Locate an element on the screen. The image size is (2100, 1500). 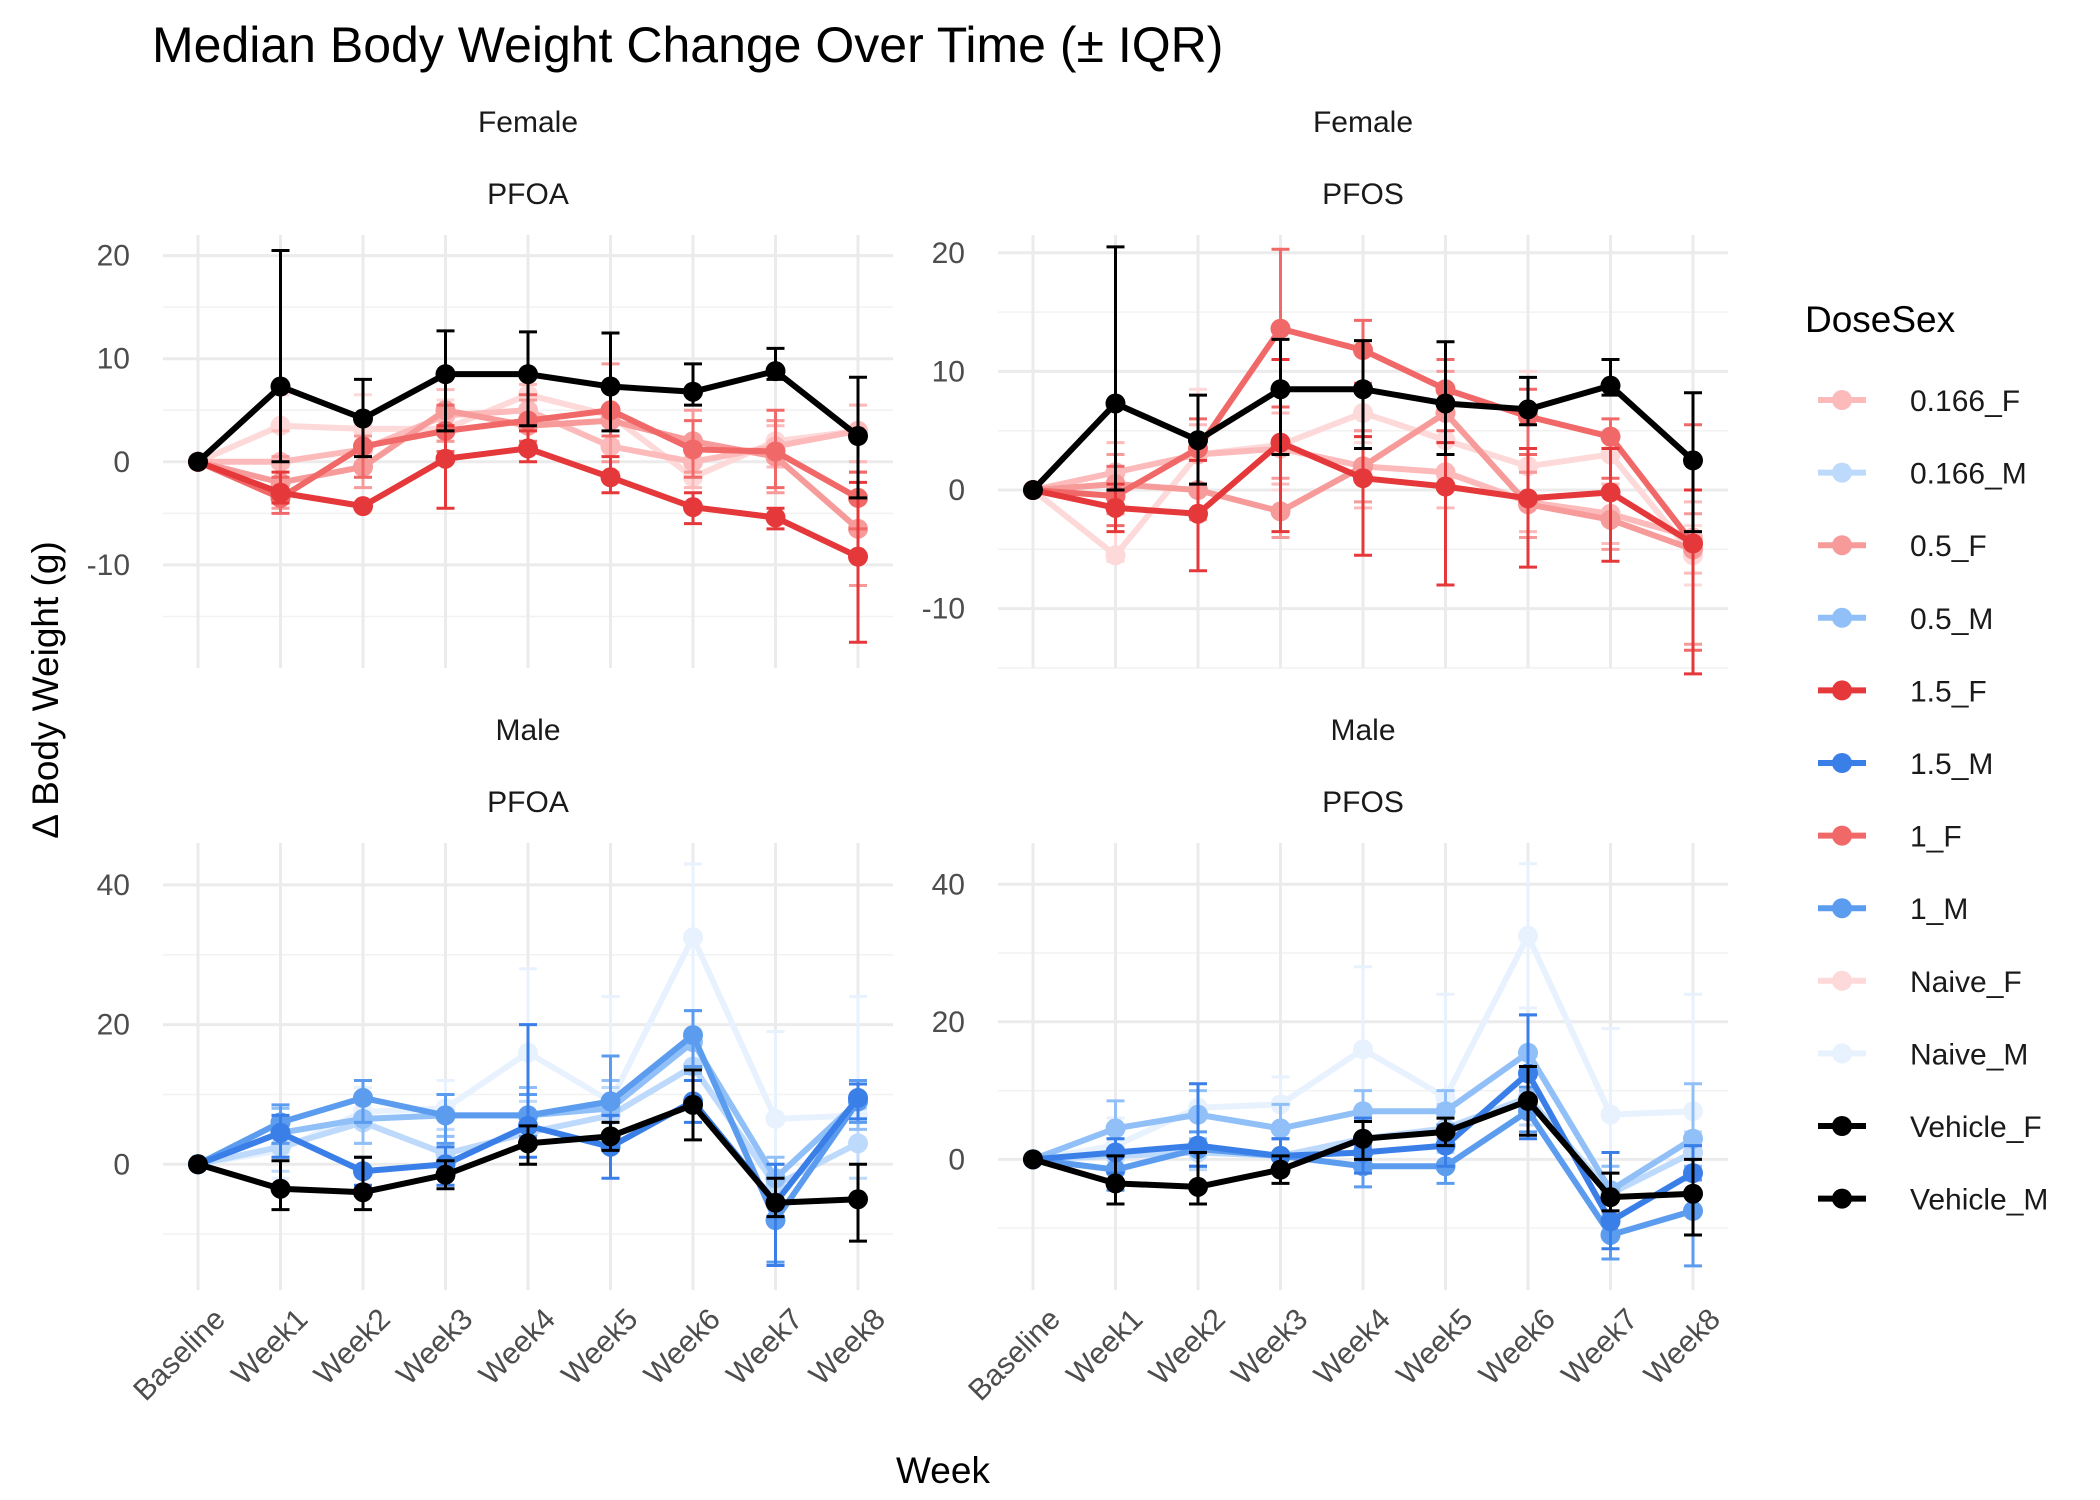
x-tick-label: Week5 is located at coordinates (599, 1347).